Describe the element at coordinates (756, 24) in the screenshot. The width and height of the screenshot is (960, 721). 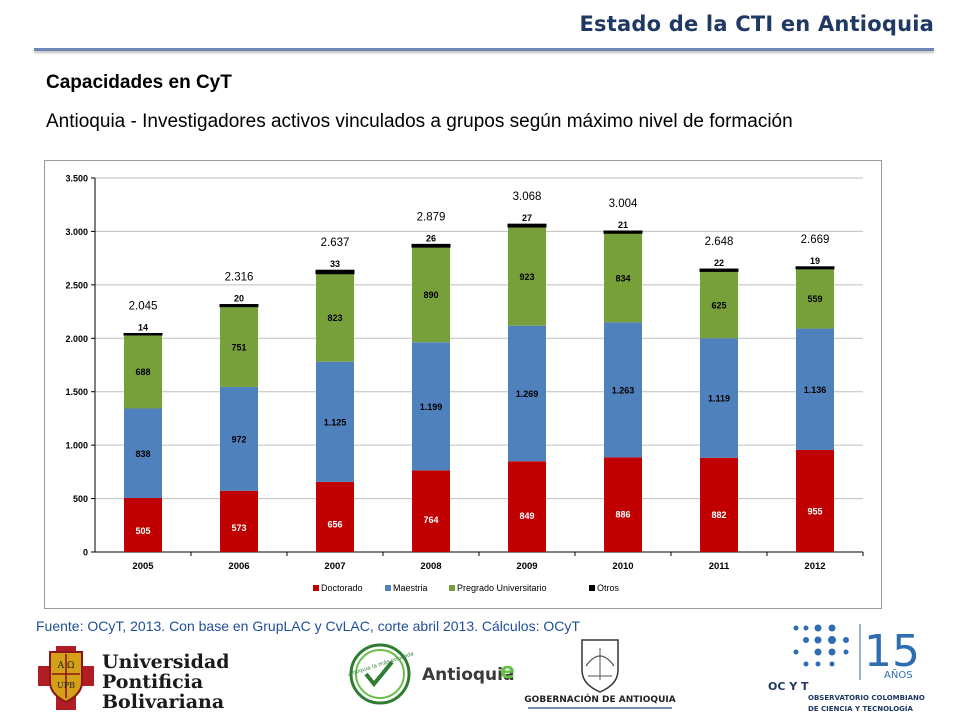
I see `header-title: Estado de la CTI en Antioquia` at that location.